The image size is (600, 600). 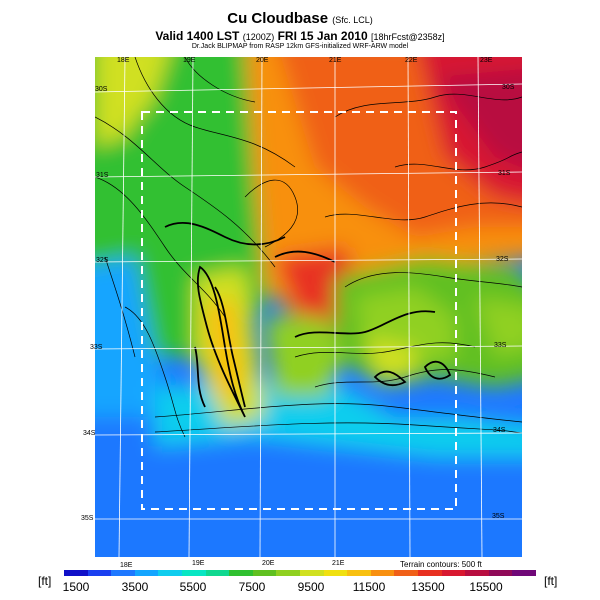 What do you see at coordinates (198, 563) in the screenshot?
I see `lon-label-19e-bottom: 19E` at bounding box center [198, 563].